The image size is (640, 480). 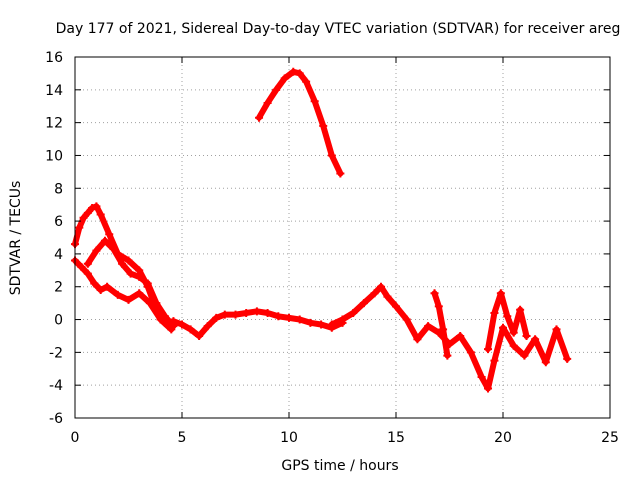 What do you see at coordinates (396, 438) in the screenshot?
I see `x-tick-label: 15` at bounding box center [396, 438].